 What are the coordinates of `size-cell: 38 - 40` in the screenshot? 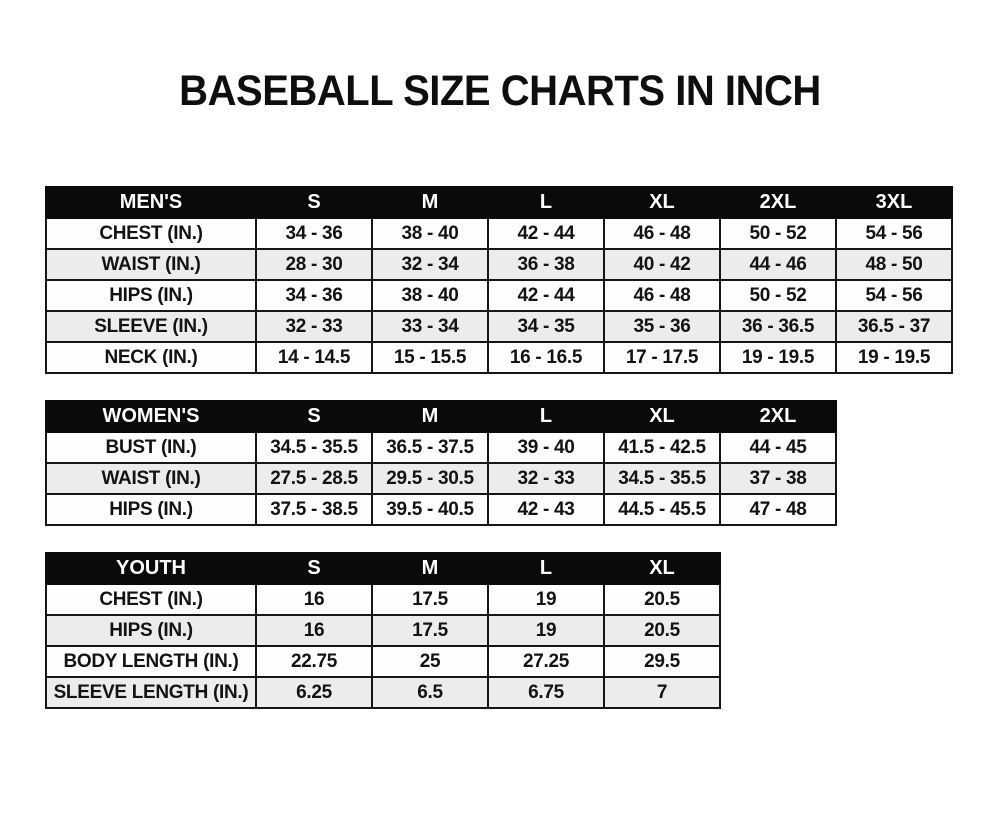 It's located at (430, 233).